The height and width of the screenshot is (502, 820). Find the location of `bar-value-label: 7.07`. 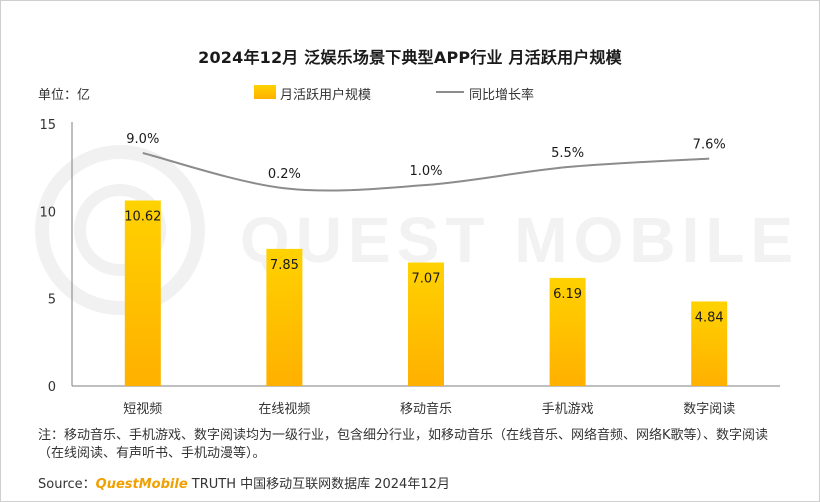

bar-value-label: 7.07 is located at coordinates (426, 279).